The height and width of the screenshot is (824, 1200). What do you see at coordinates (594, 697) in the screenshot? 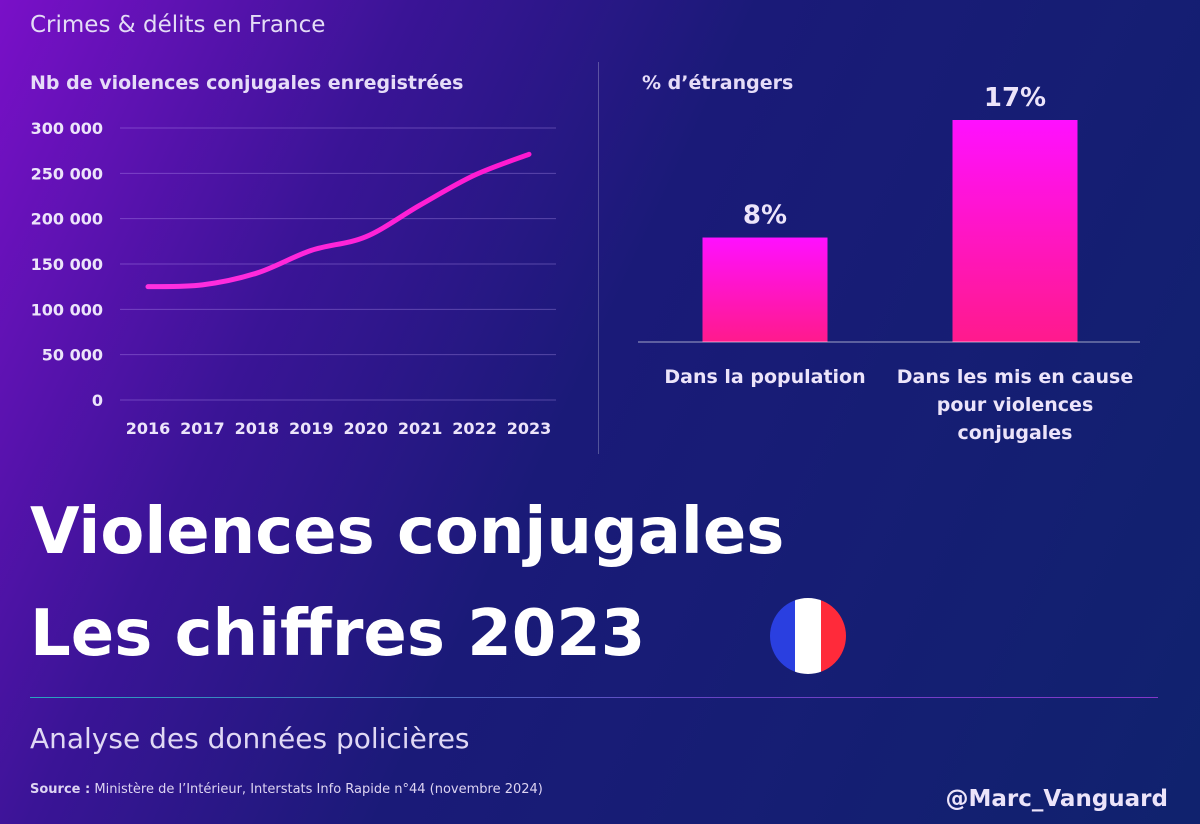
I see `separator-line` at bounding box center [594, 697].